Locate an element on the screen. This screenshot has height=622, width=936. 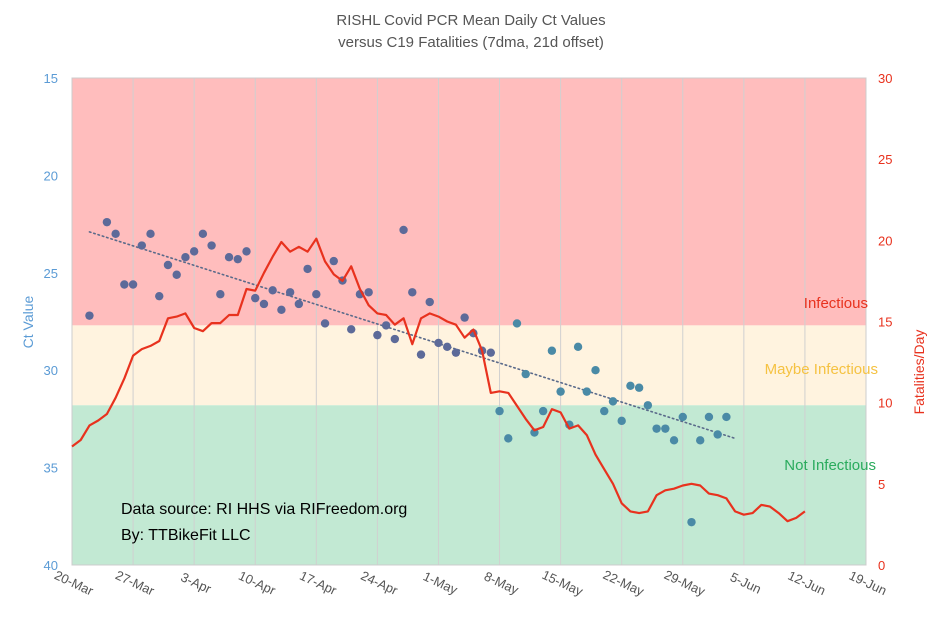
x-tick-4: 17-Apr is located at coordinates (318, 583).